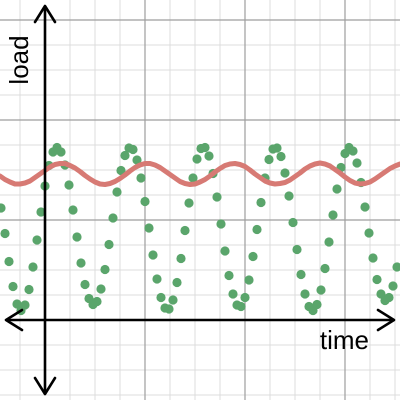 The image size is (400, 400). Describe the element at coordinates (344, 340) in the screenshot. I see `x-axis-label: time` at that location.